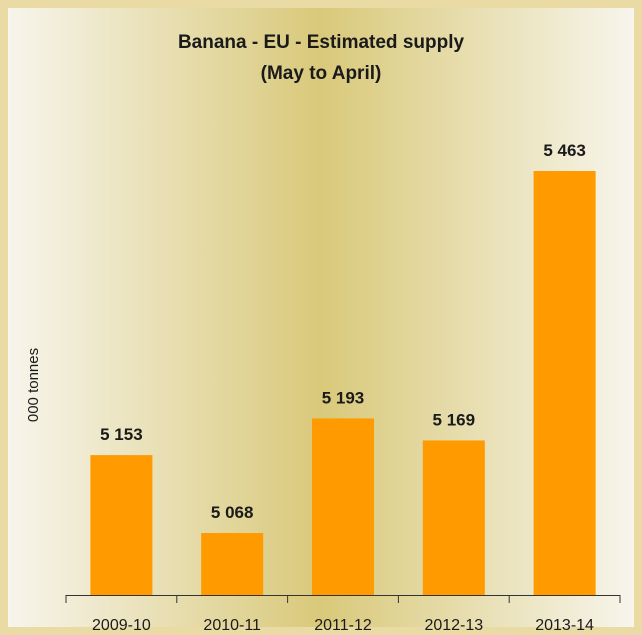 The width and height of the screenshot is (642, 635). I want to click on x-tick-label-2013-14: 2013-14, so click(564, 625).